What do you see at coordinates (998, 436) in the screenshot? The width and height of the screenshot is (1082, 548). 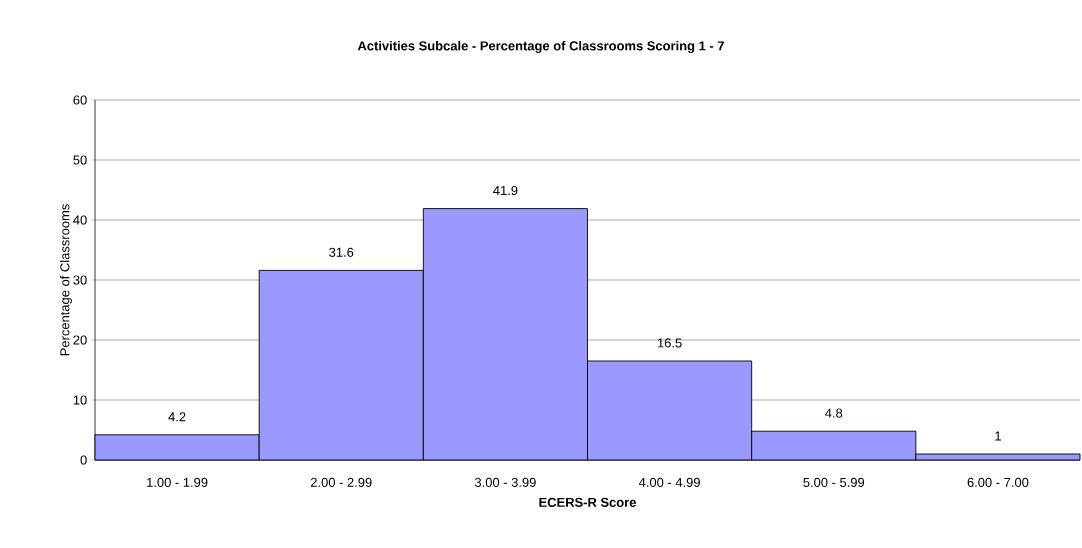 I see `data-label: 1` at bounding box center [998, 436].